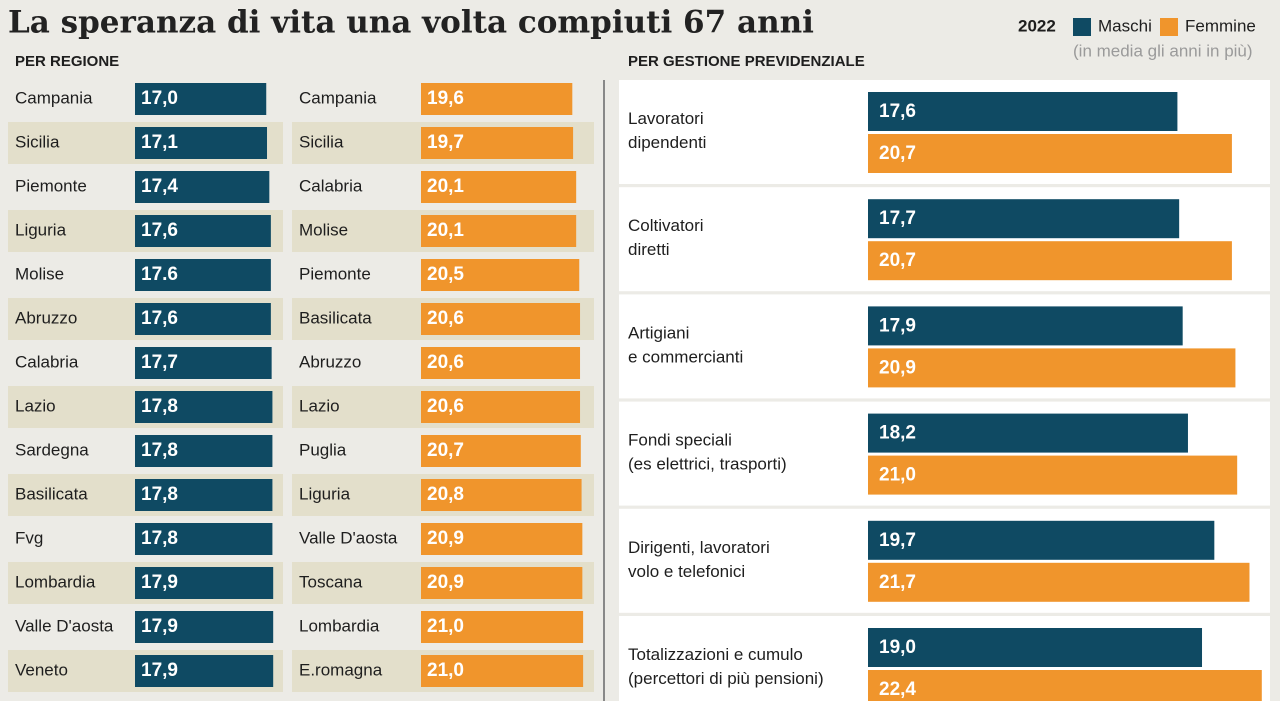 Image resolution: width=1280 pixels, height=701 pixels. What do you see at coordinates (685, 345) in the screenshot?
I see `category-label: Artigiani e commercianti` at bounding box center [685, 345].